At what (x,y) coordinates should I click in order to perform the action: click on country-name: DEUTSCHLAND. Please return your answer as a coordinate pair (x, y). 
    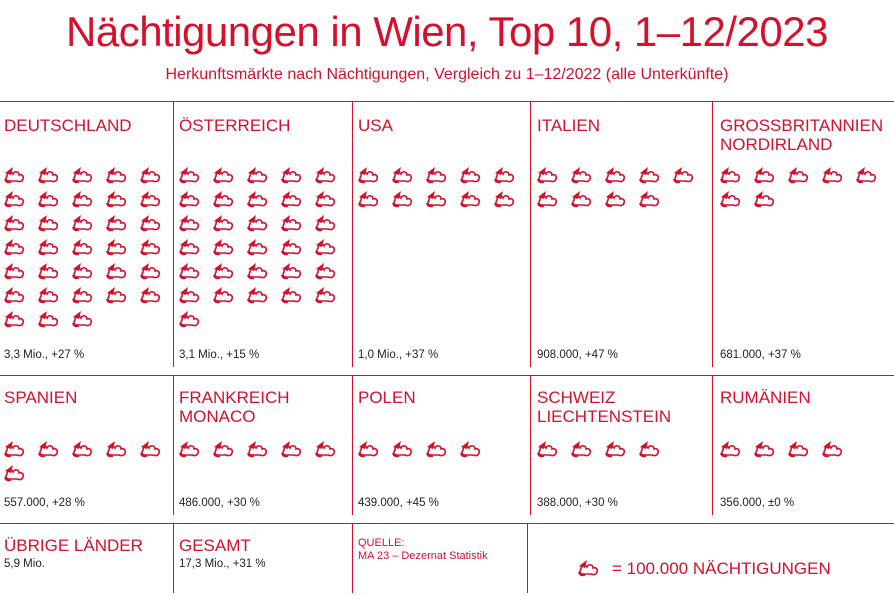
    Looking at the image, I should click on (68, 125).